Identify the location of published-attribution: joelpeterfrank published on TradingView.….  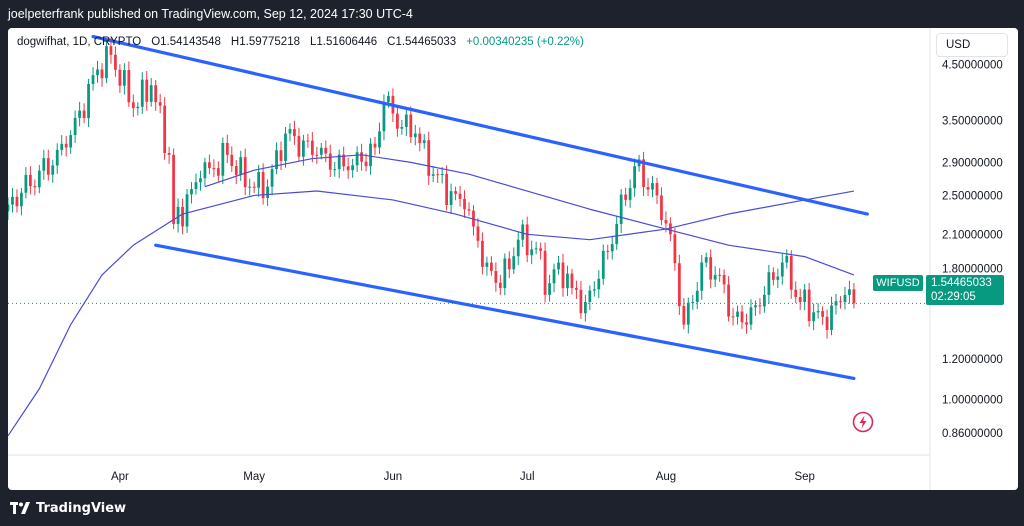
(512, 14).